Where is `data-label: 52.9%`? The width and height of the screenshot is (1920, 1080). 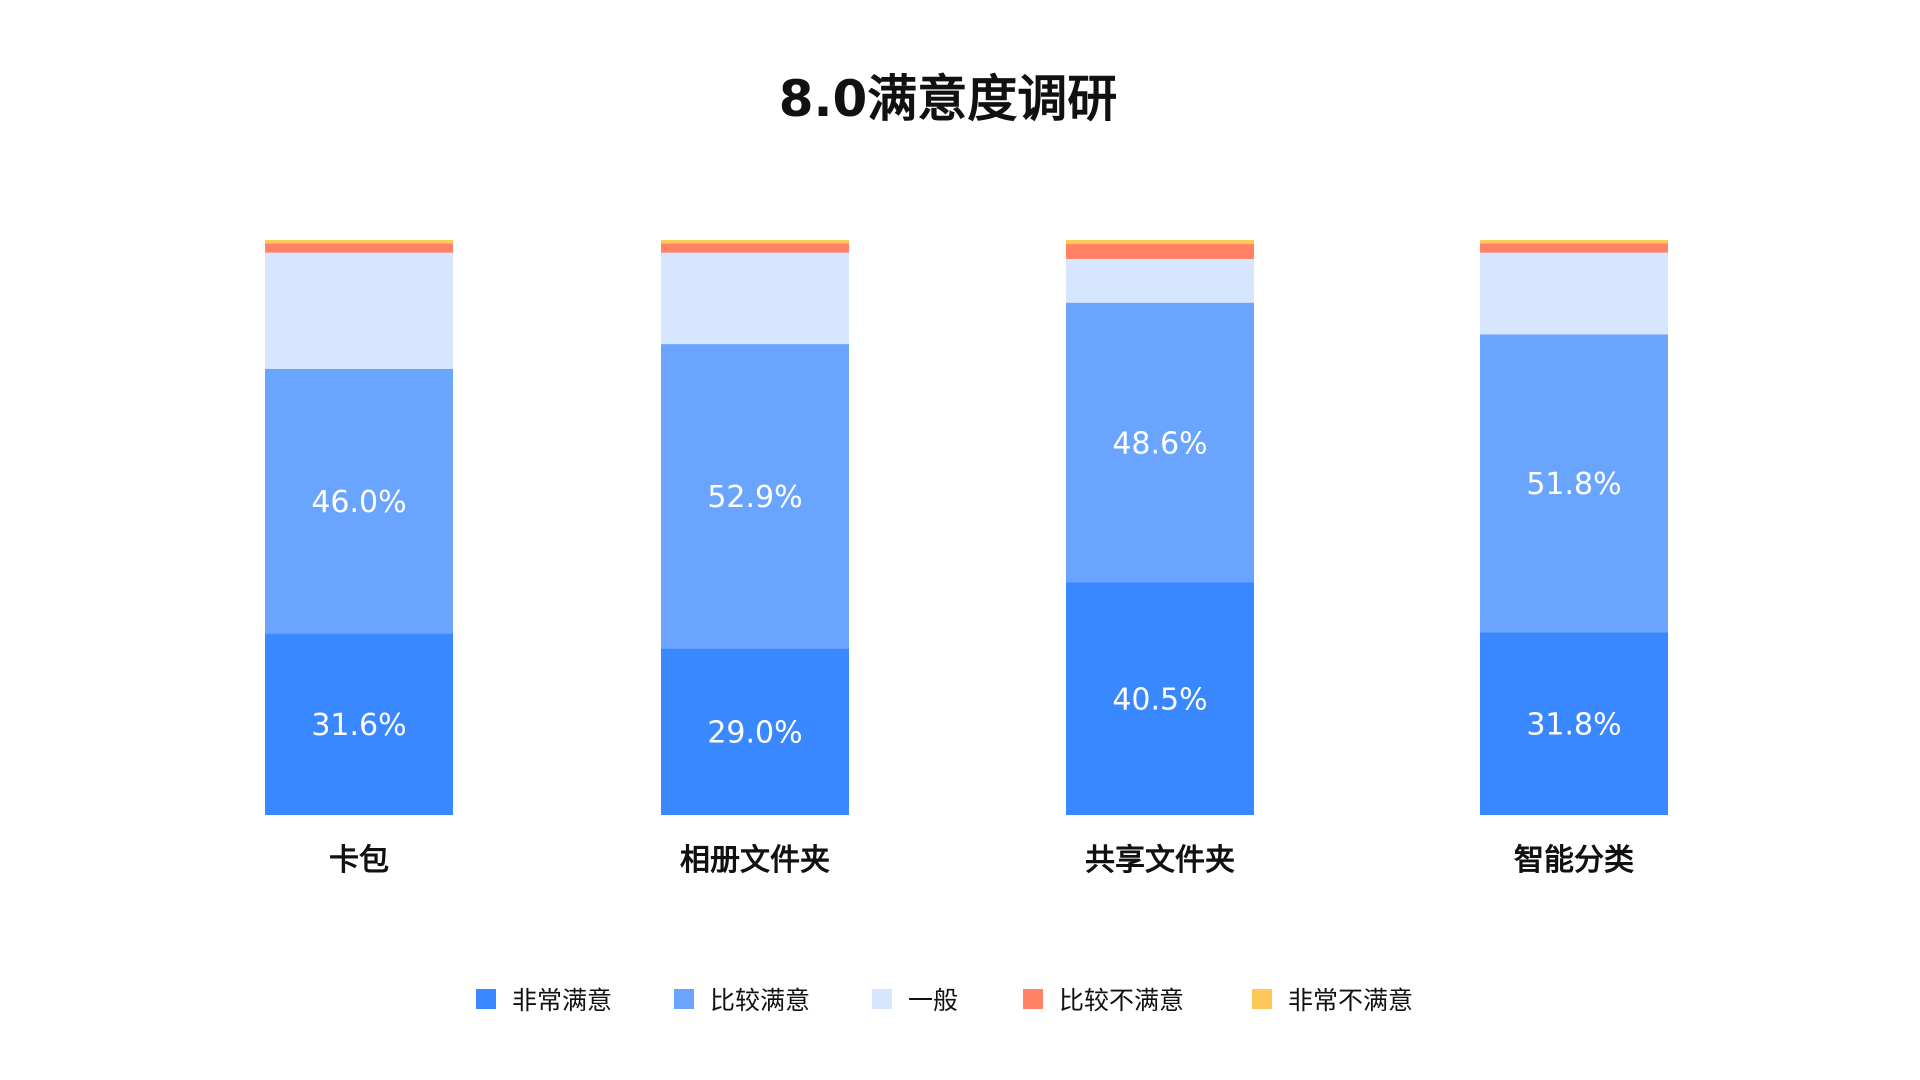
data-label: 52.9% is located at coordinates (754, 497).